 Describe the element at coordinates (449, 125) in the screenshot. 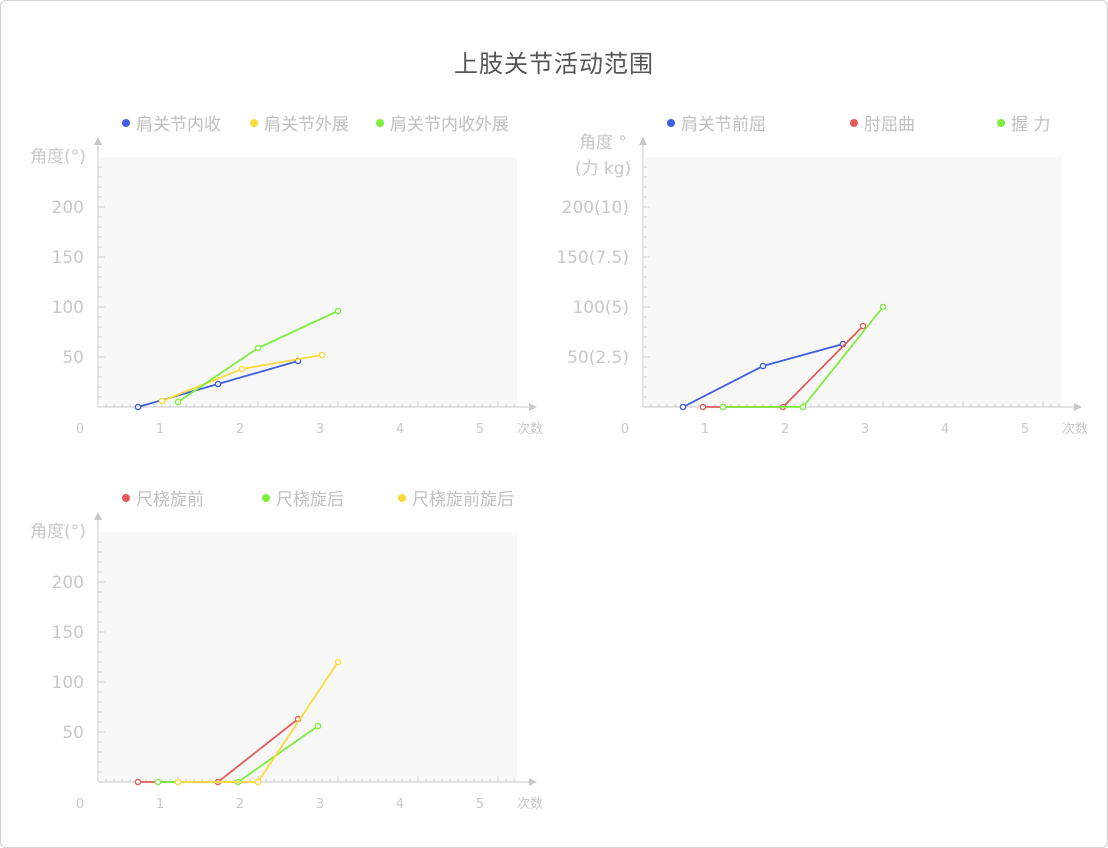

I see `legend-label: 肩关节内收外展` at that location.